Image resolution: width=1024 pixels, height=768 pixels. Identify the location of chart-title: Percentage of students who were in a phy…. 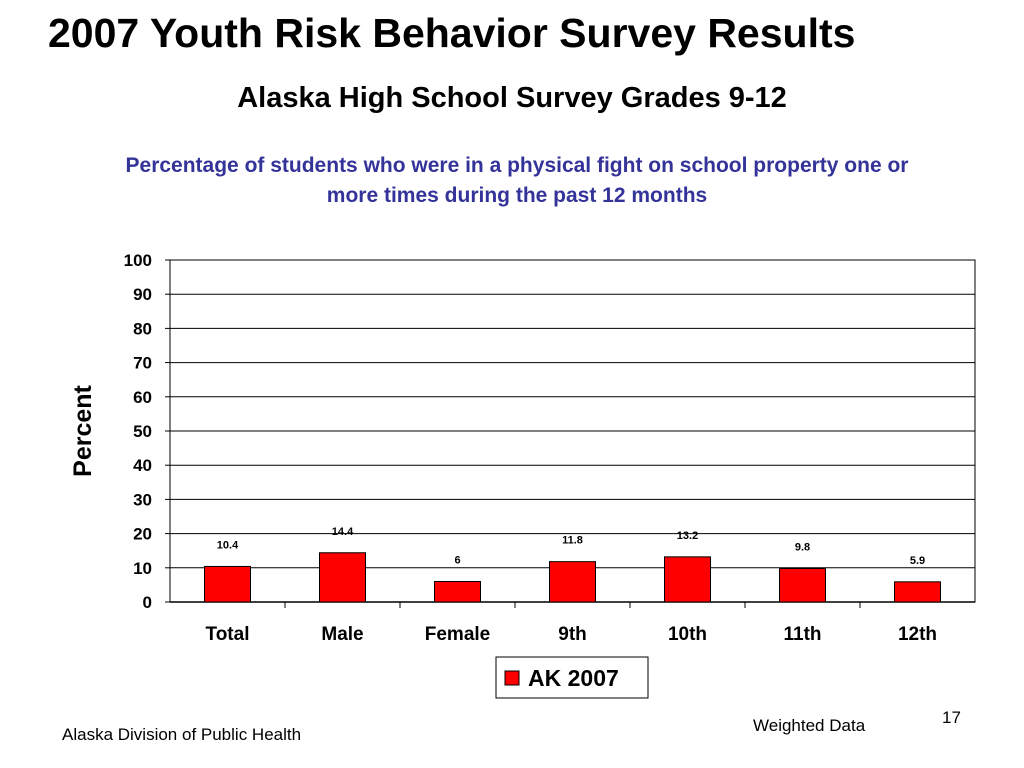
(517, 180).